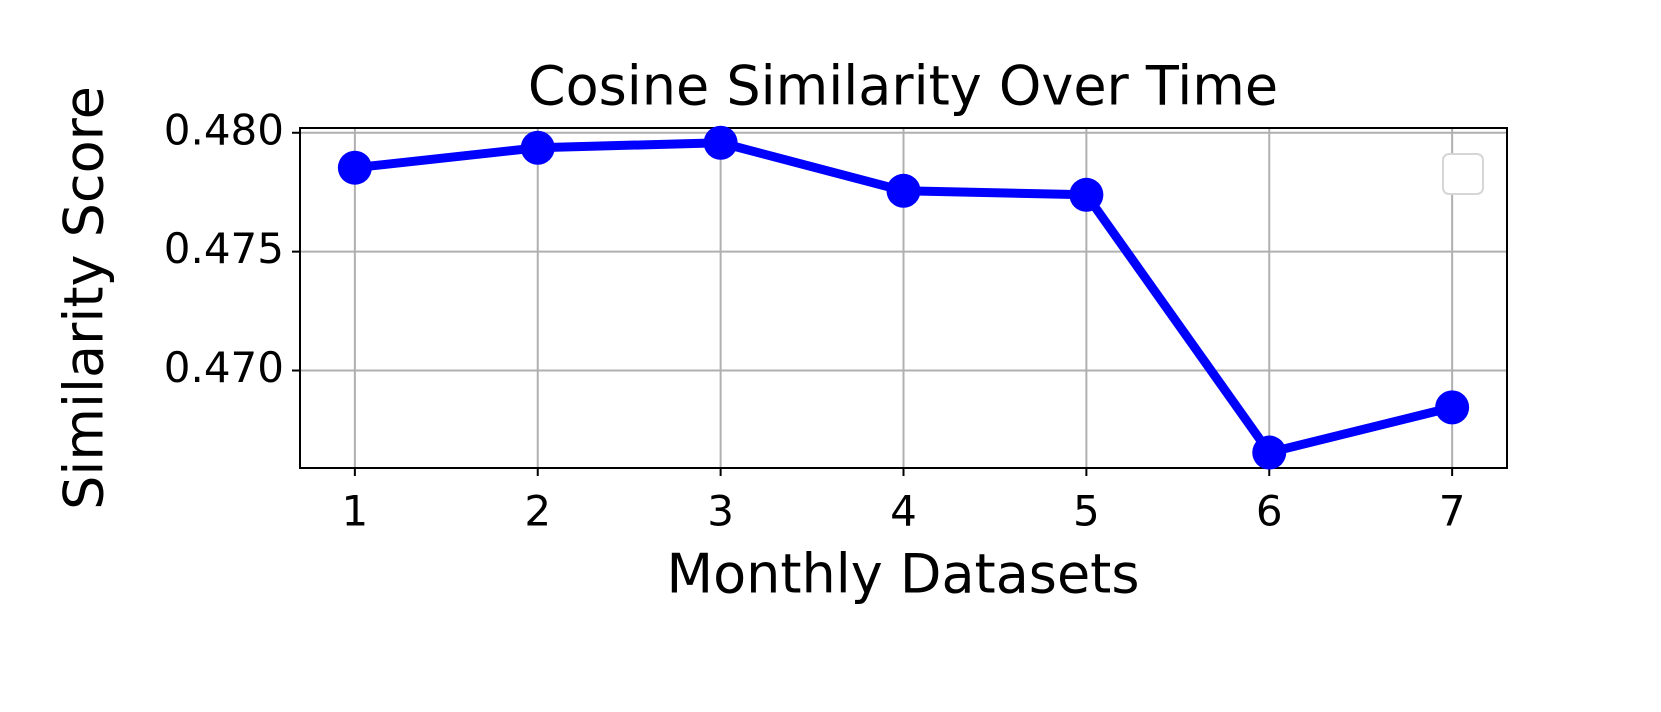 The image size is (1661, 712). I want to click on x-tick-label: 3, so click(720, 511).